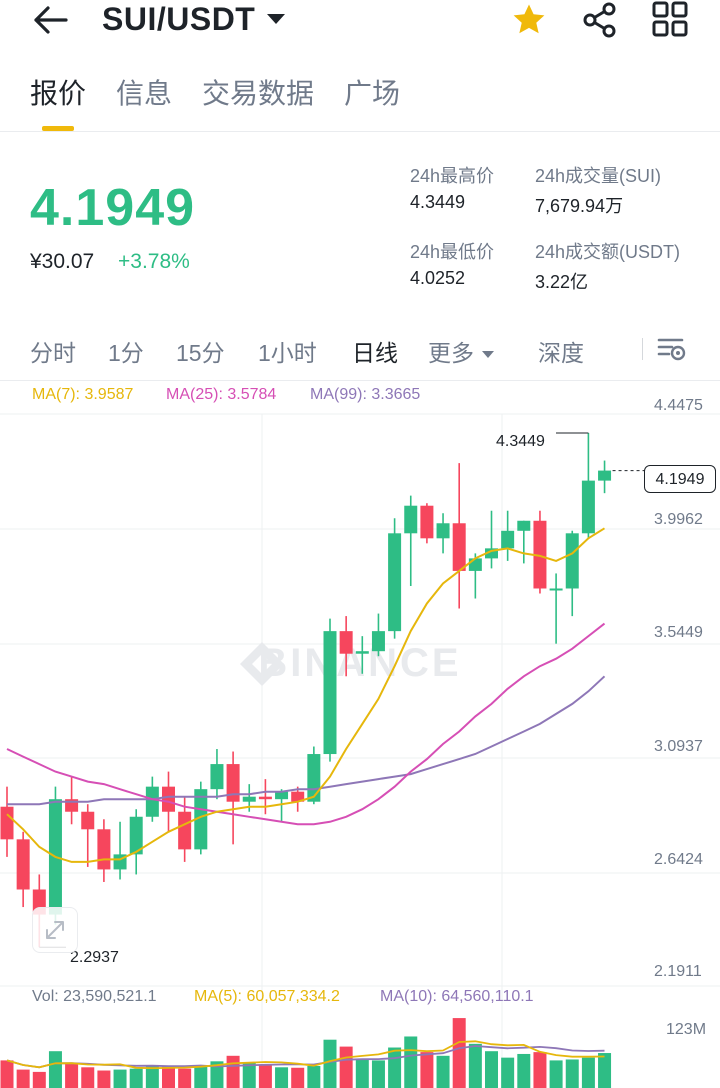 Image resolution: width=720 pixels, height=1088 pixels. I want to click on pair-selector: SUI/USDT, so click(194, 19).